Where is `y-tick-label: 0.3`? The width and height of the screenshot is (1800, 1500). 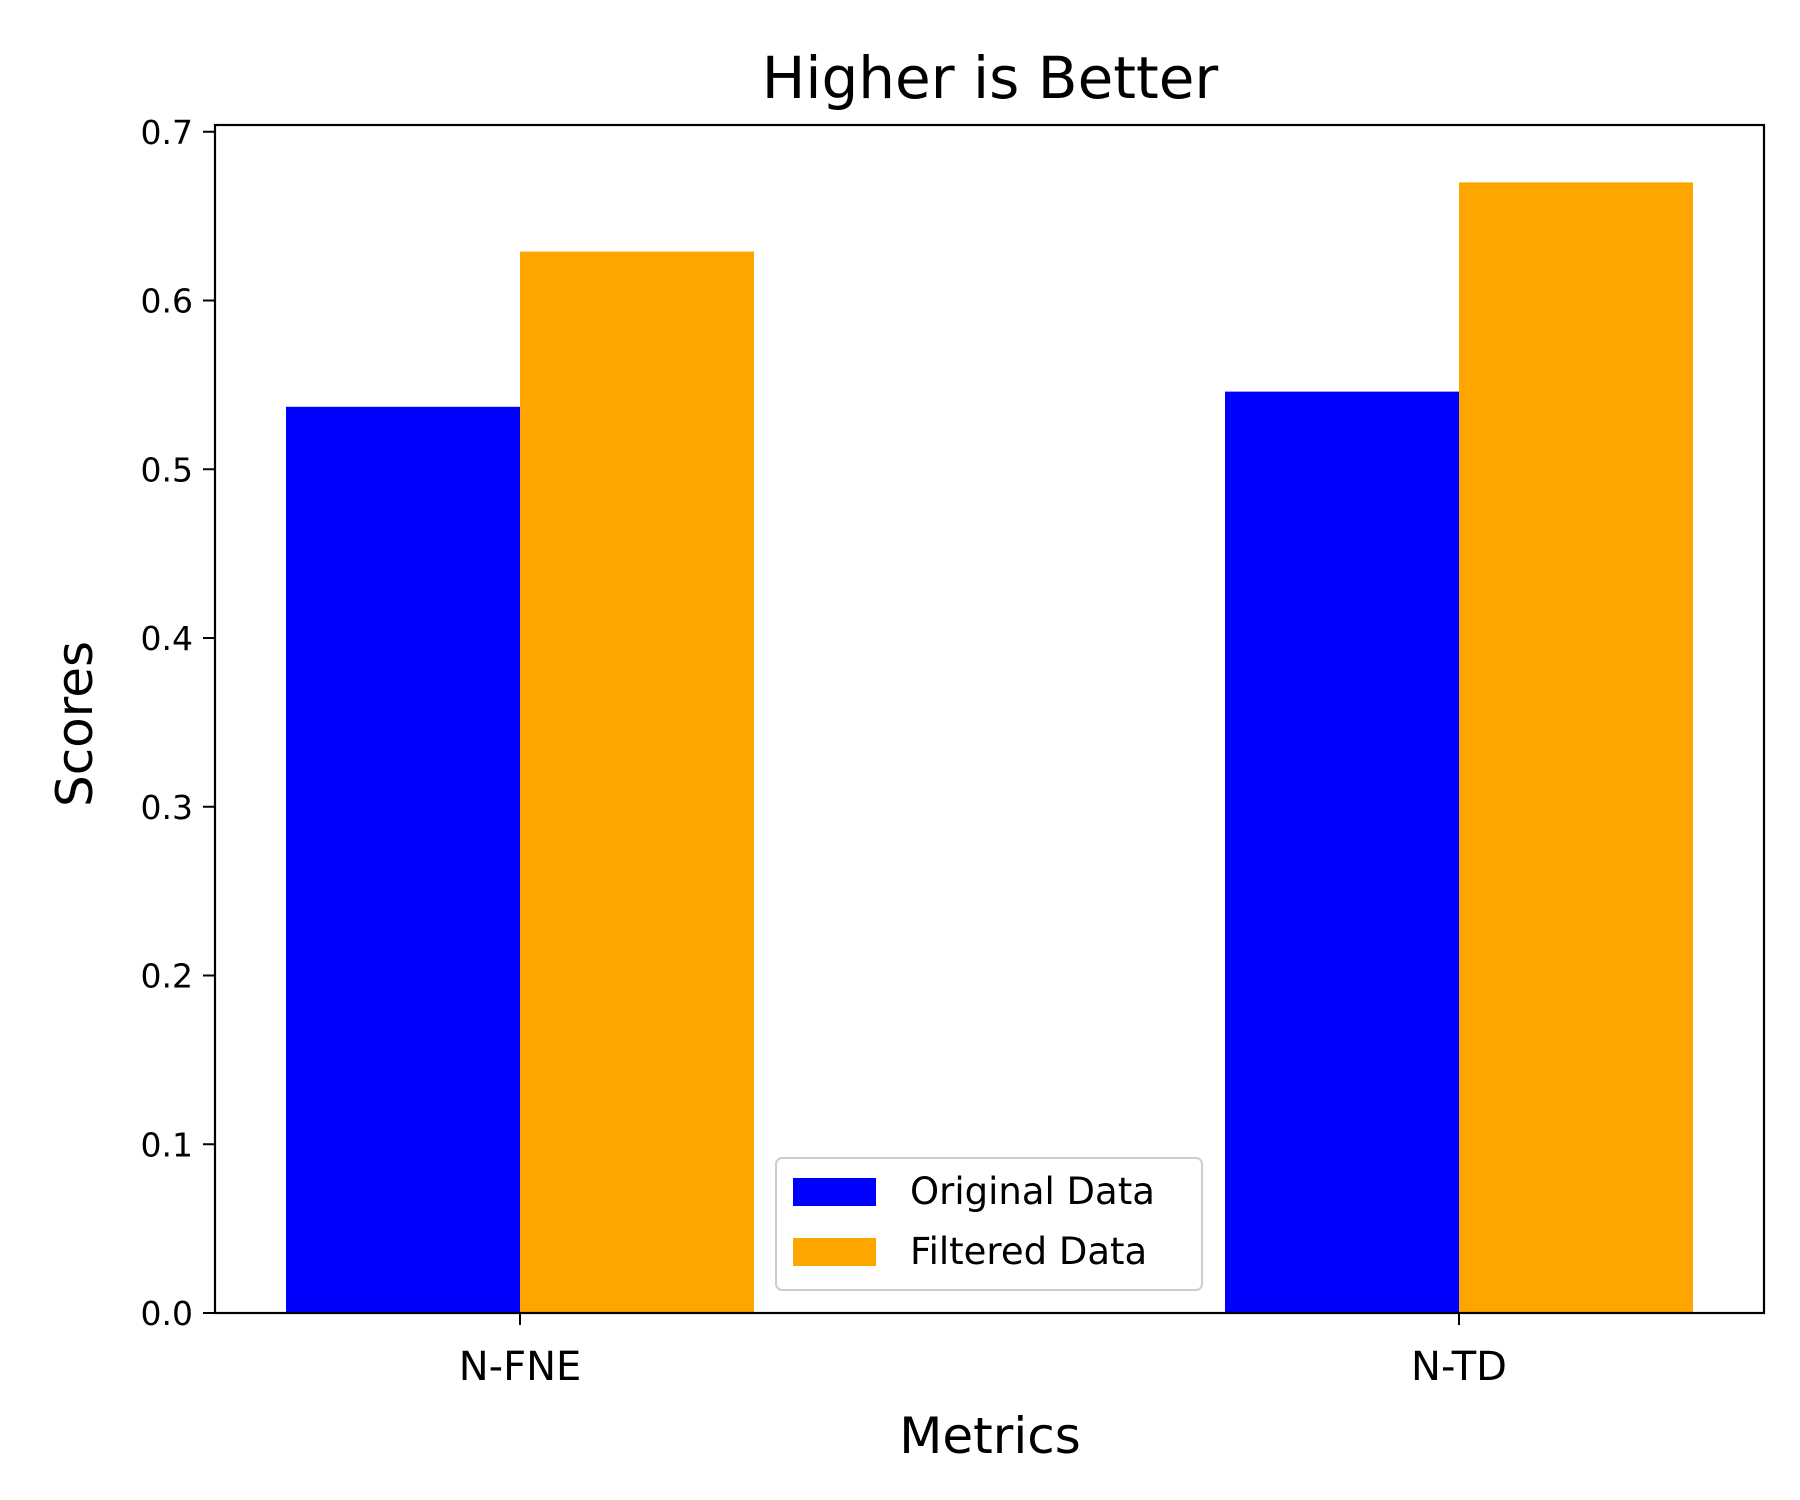 y-tick-label: 0.3 is located at coordinates (167, 807).